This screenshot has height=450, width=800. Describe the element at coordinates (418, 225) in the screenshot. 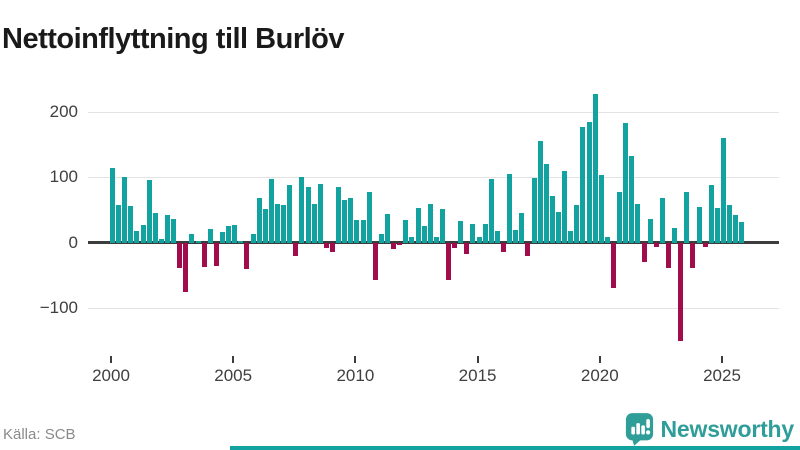

I see `bar-2012-q3` at that location.